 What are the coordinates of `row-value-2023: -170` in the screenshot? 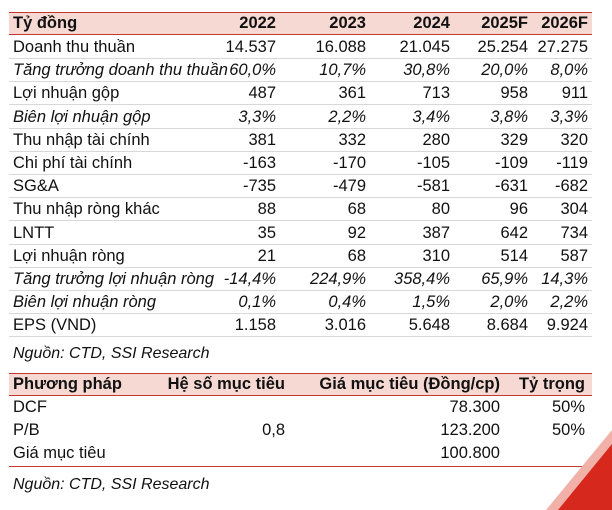 It's located at (349, 163).